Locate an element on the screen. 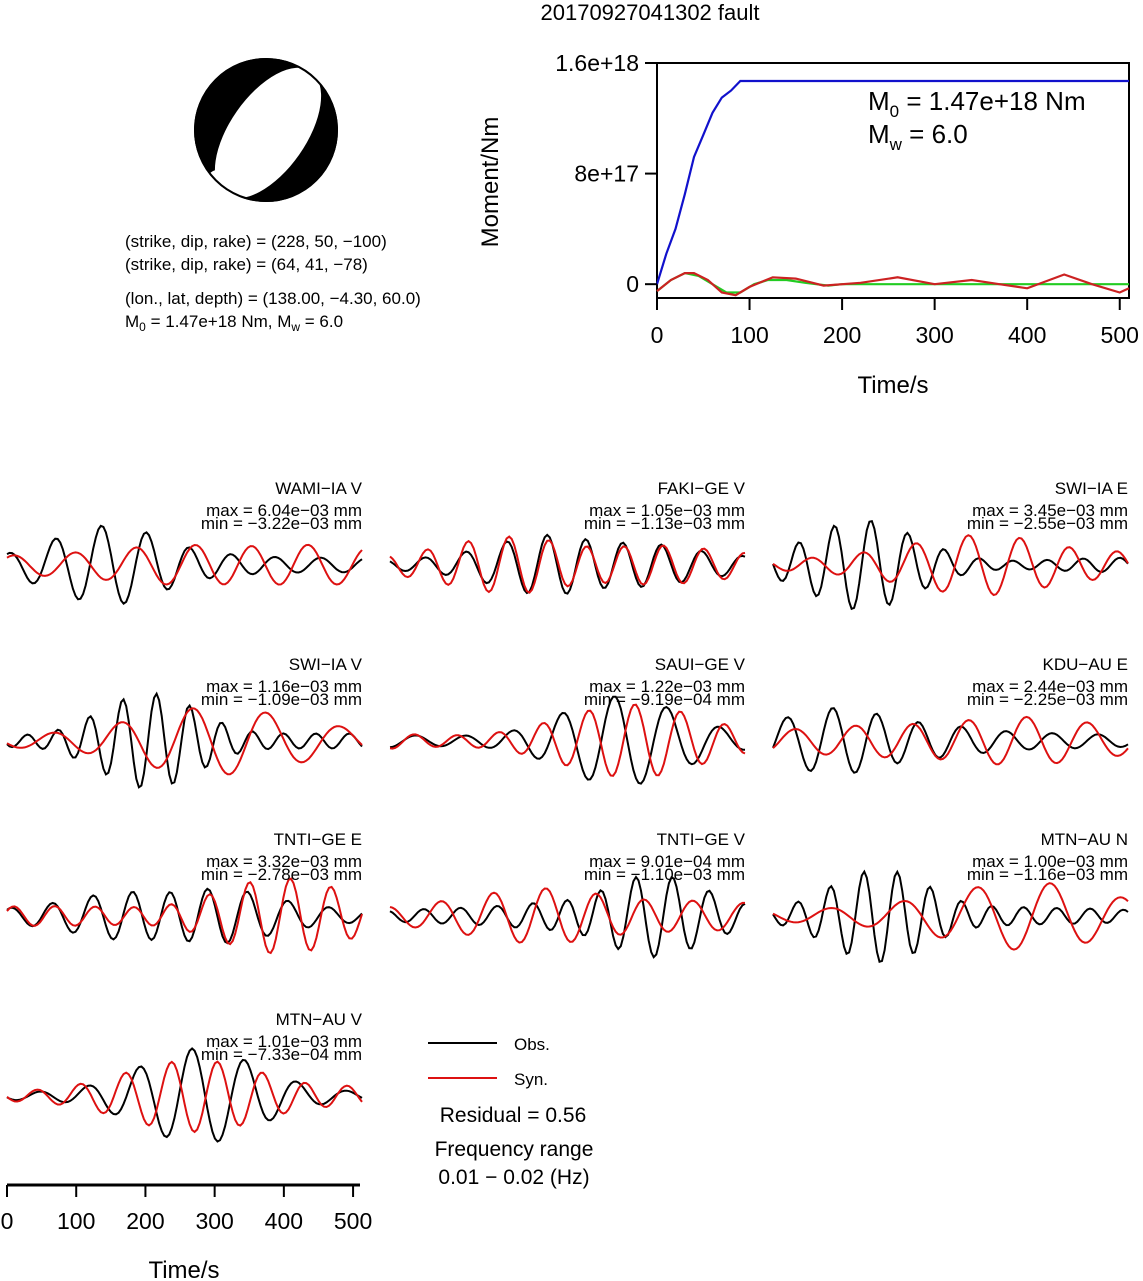 This screenshot has width=1143, height=1281. station-min: min = −1.16e−03 mm is located at coordinates (1047, 874).